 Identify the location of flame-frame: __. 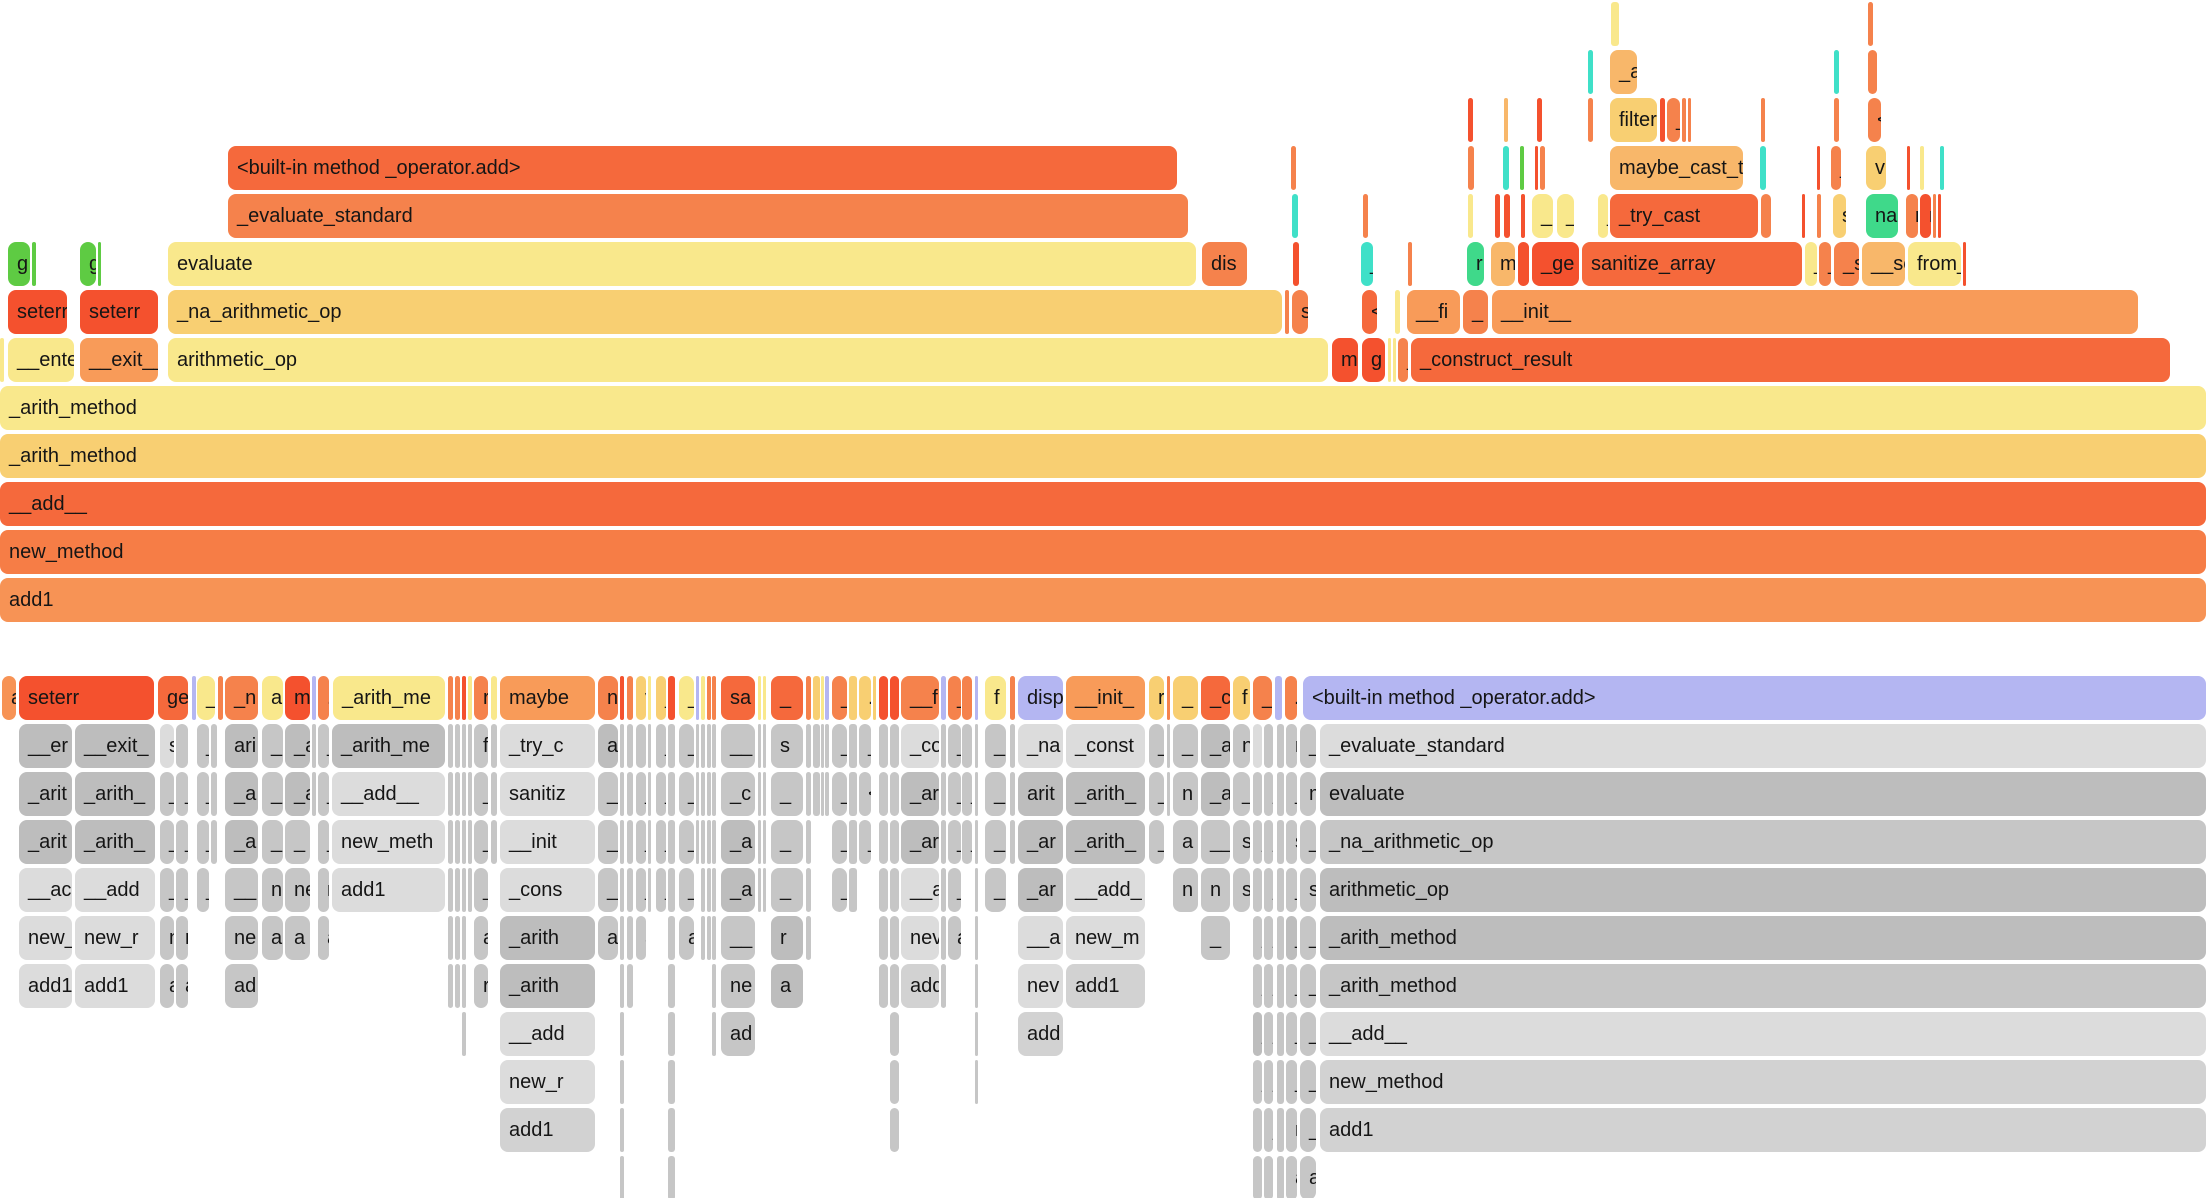
(738, 938).